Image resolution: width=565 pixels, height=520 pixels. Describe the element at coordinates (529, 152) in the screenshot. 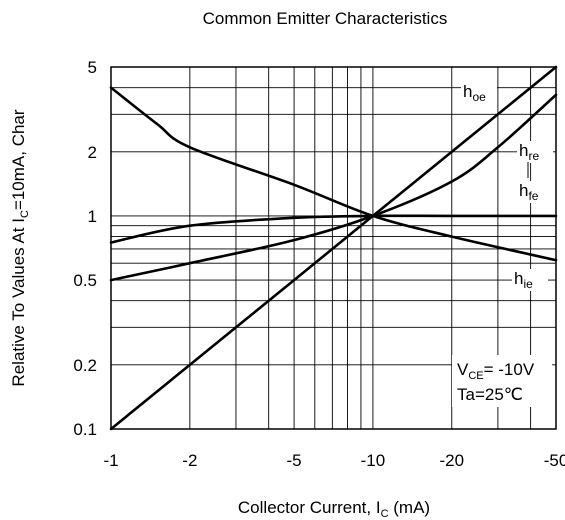

I see `series-label-h-re: hre` at that location.